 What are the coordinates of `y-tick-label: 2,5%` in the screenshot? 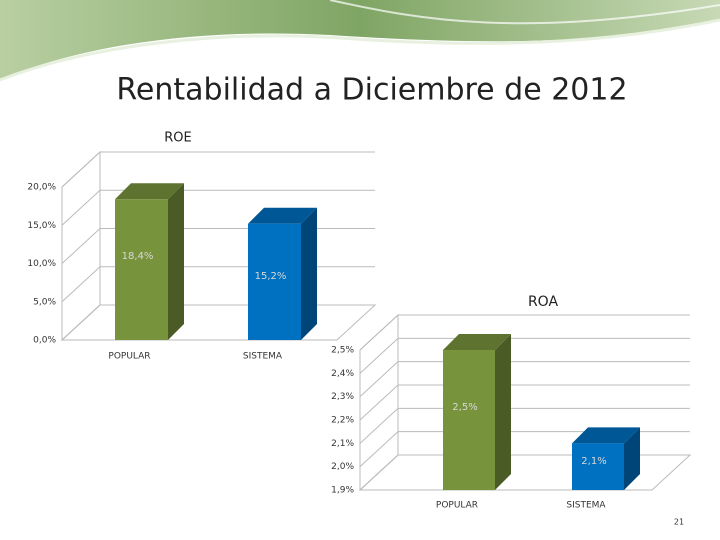 It's located at (342, 351).